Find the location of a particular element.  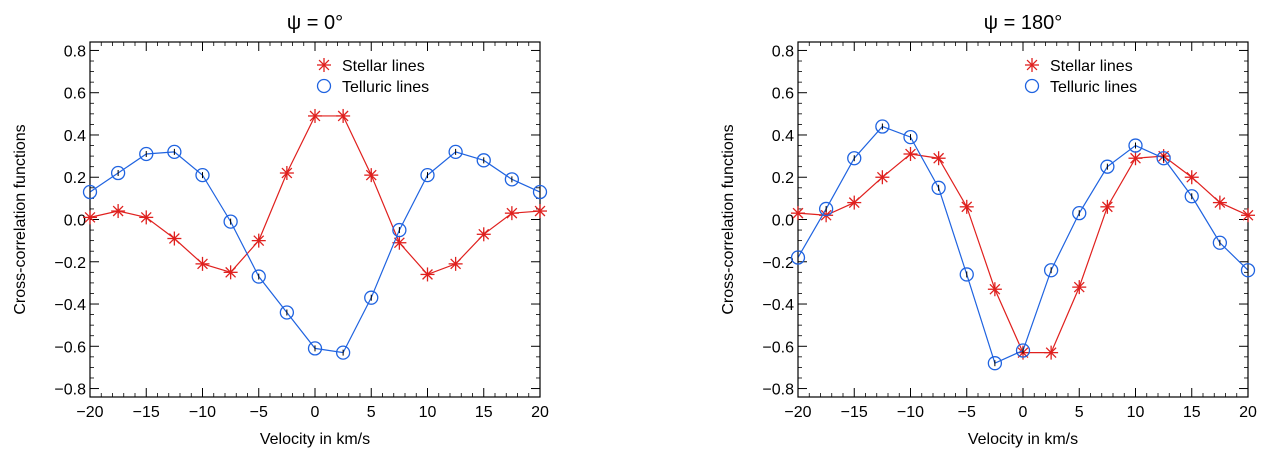

x-tick-label: 5 is located at coordinates (371, 412).